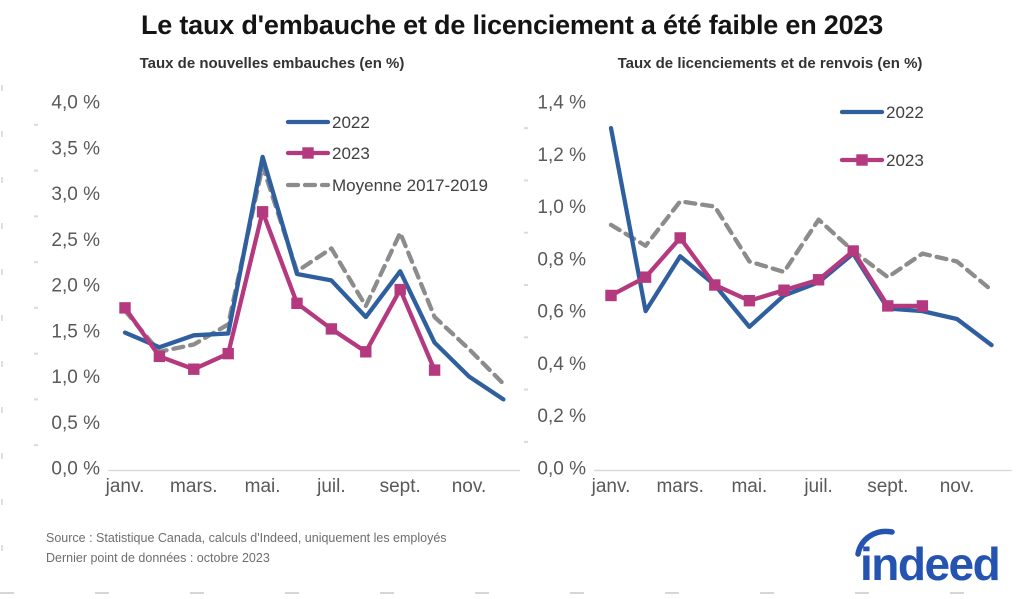 This screenshot has width=1024, height=599. Describe the element at coordinates (561, 416) in the screenshot. I see `y-tick-label: 0,2 %` at that location.